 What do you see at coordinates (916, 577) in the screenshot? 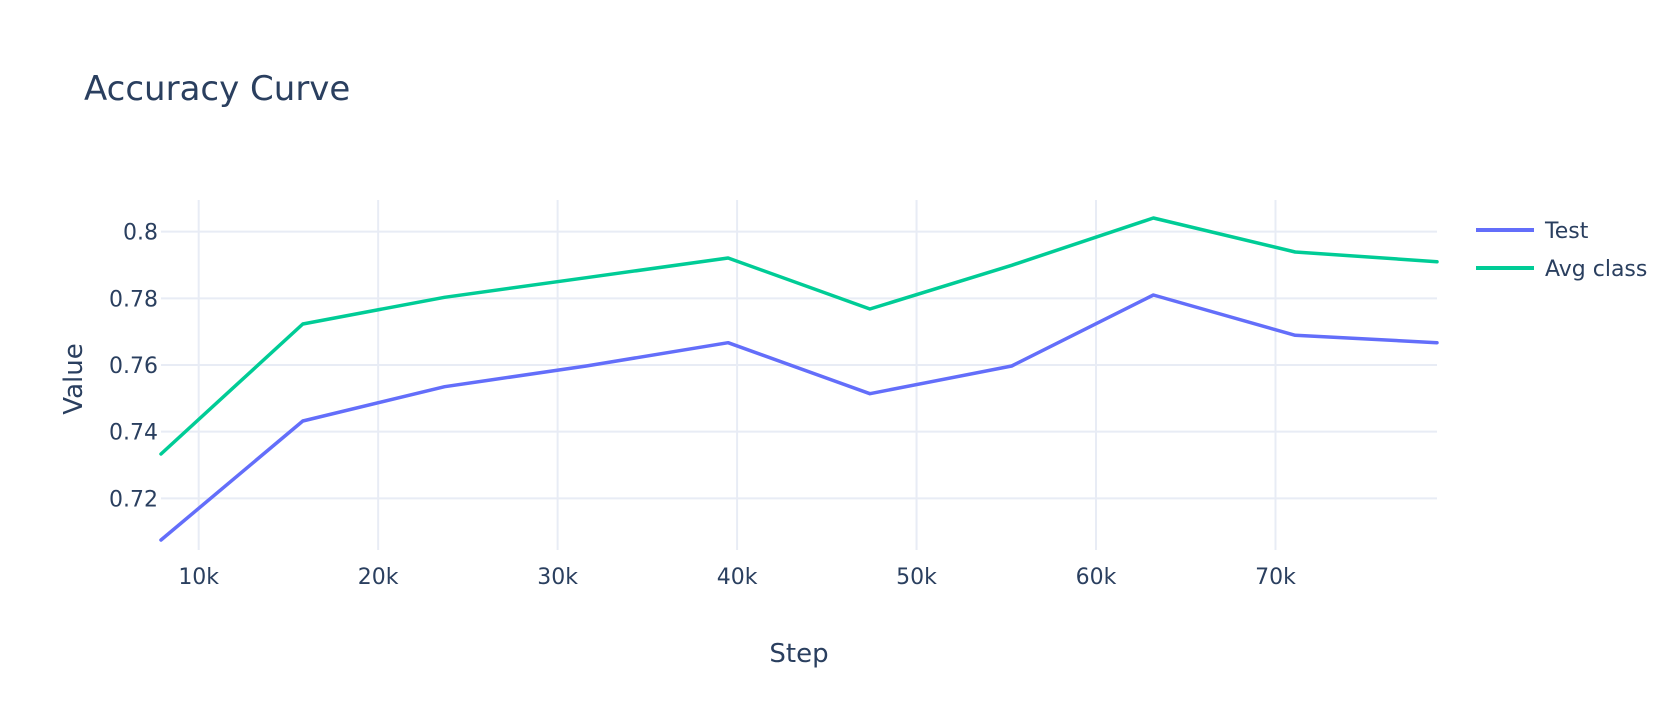
I see `x-tick-label: 50k` at bounding box center [916, 577].